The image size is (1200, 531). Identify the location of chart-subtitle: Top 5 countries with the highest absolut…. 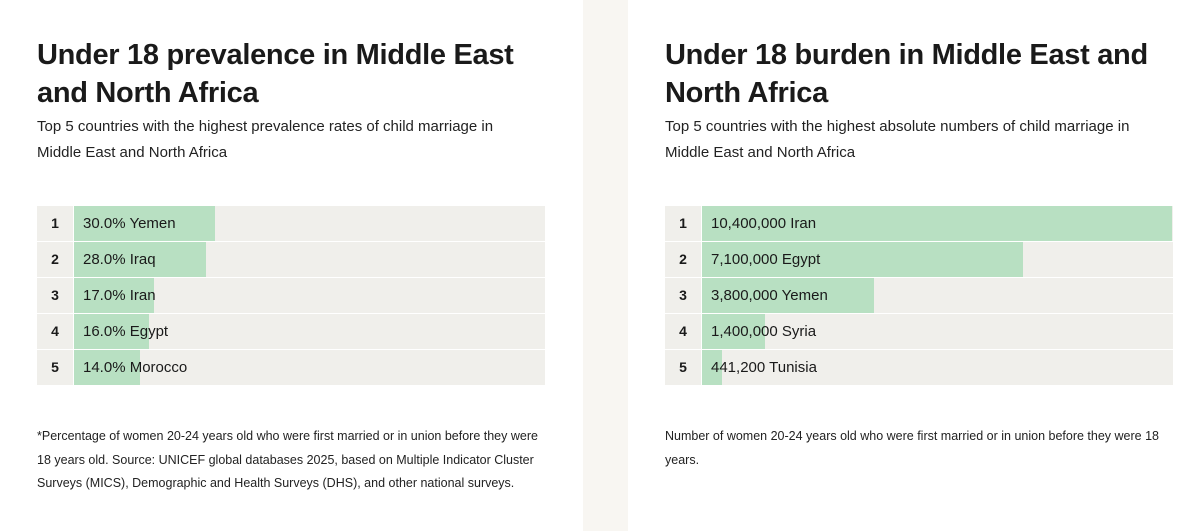
(897, 139).